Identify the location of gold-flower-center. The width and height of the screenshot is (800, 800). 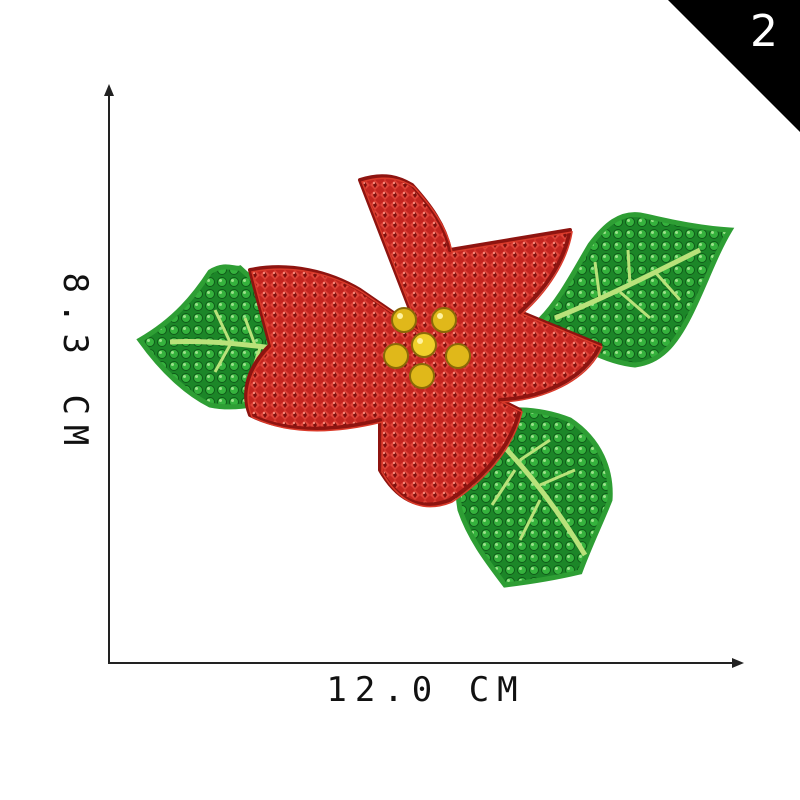
(427, 348).